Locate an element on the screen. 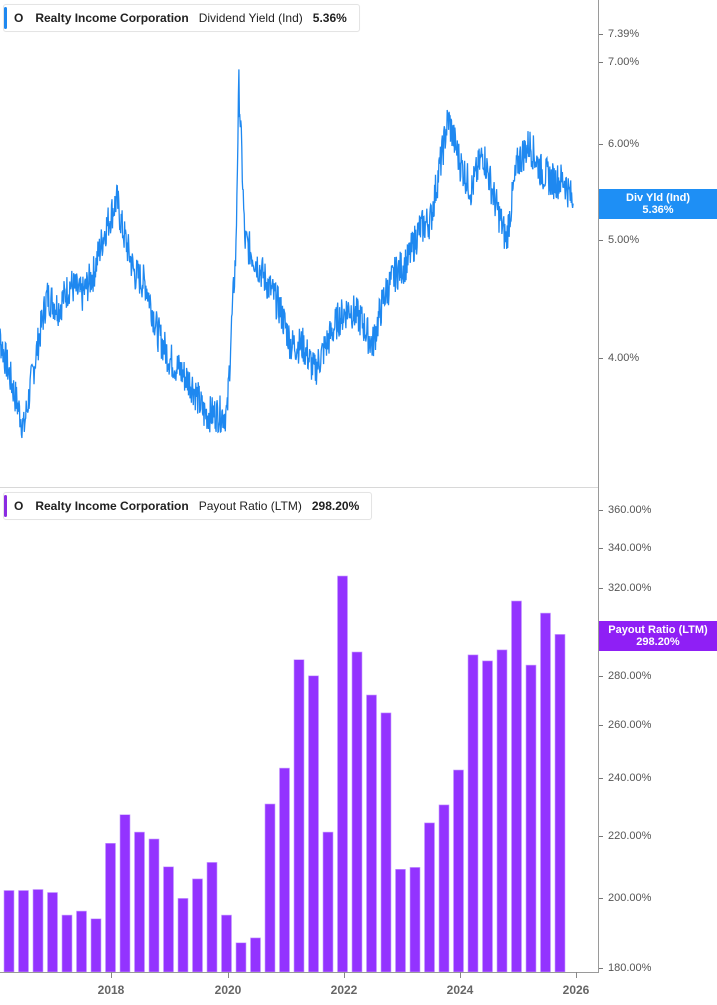 This screenshot has height=1005, width=717. y-tick-label: 220.00% is located at coordinates (625, 836).